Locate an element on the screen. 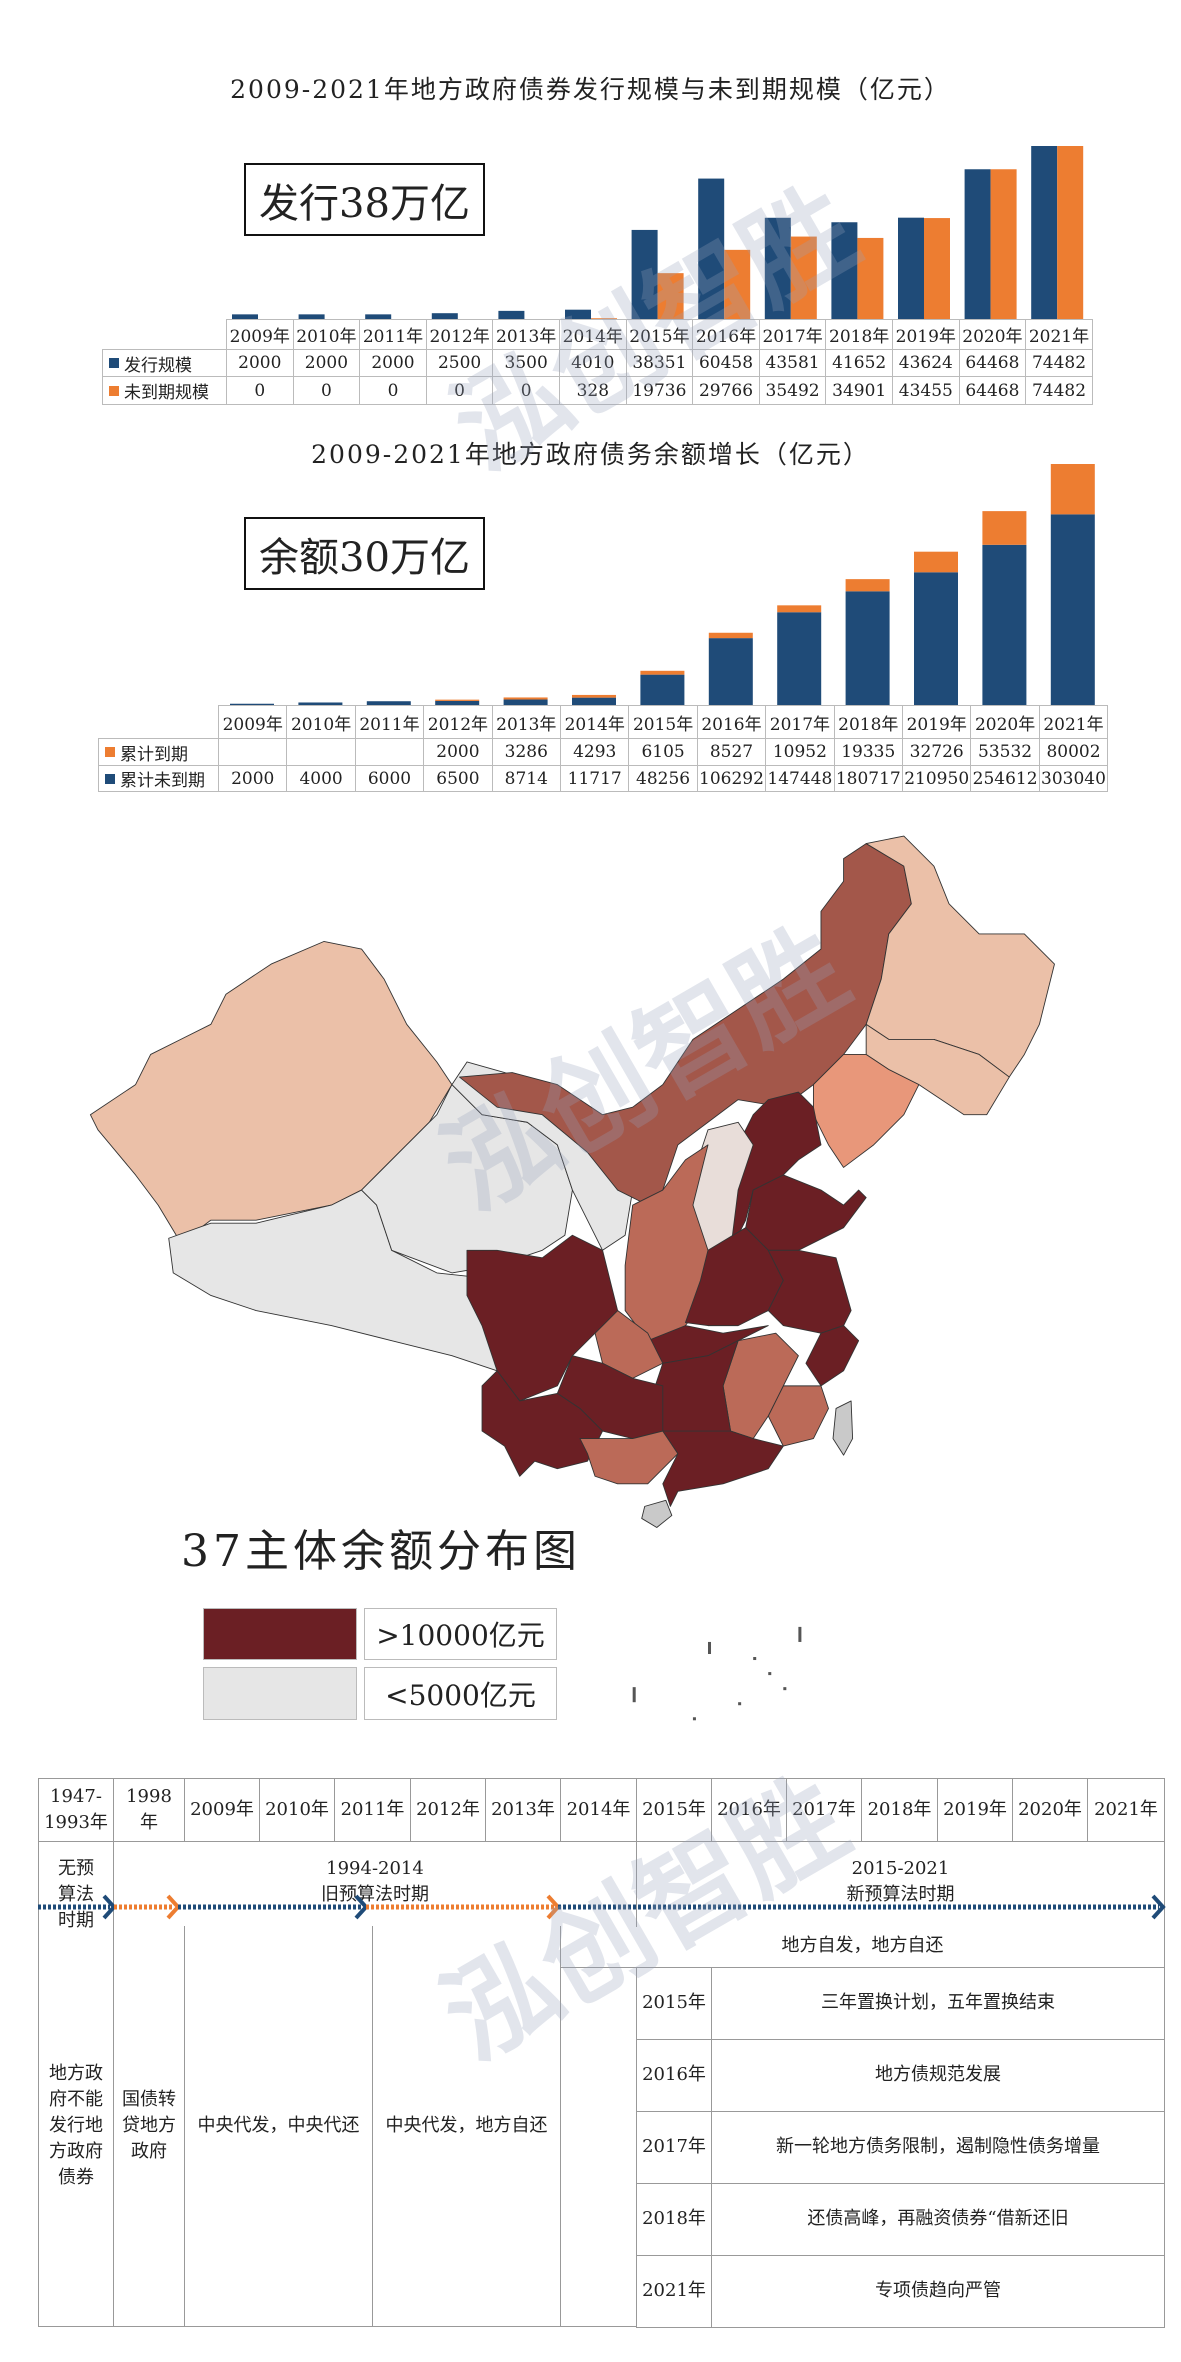 This screenshot has height=2362, width=1181. region-taiwan is located at coordinates (843, 1428).